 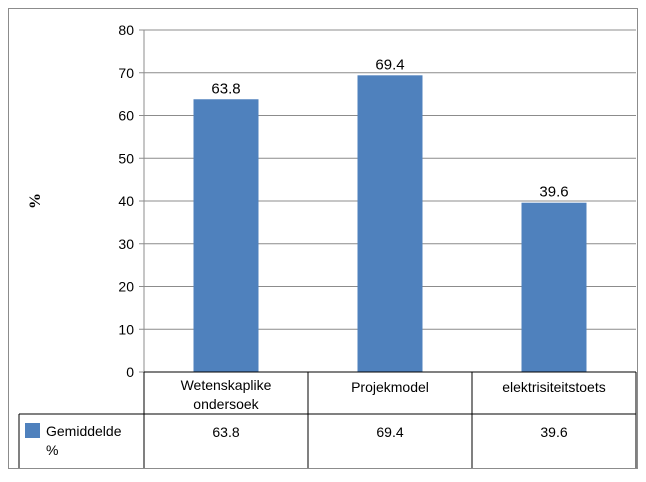 What do you see at coordinates (126, 73) in the screenshot?
I see `y-tick-label: 70` at bounding box center [126, 73].